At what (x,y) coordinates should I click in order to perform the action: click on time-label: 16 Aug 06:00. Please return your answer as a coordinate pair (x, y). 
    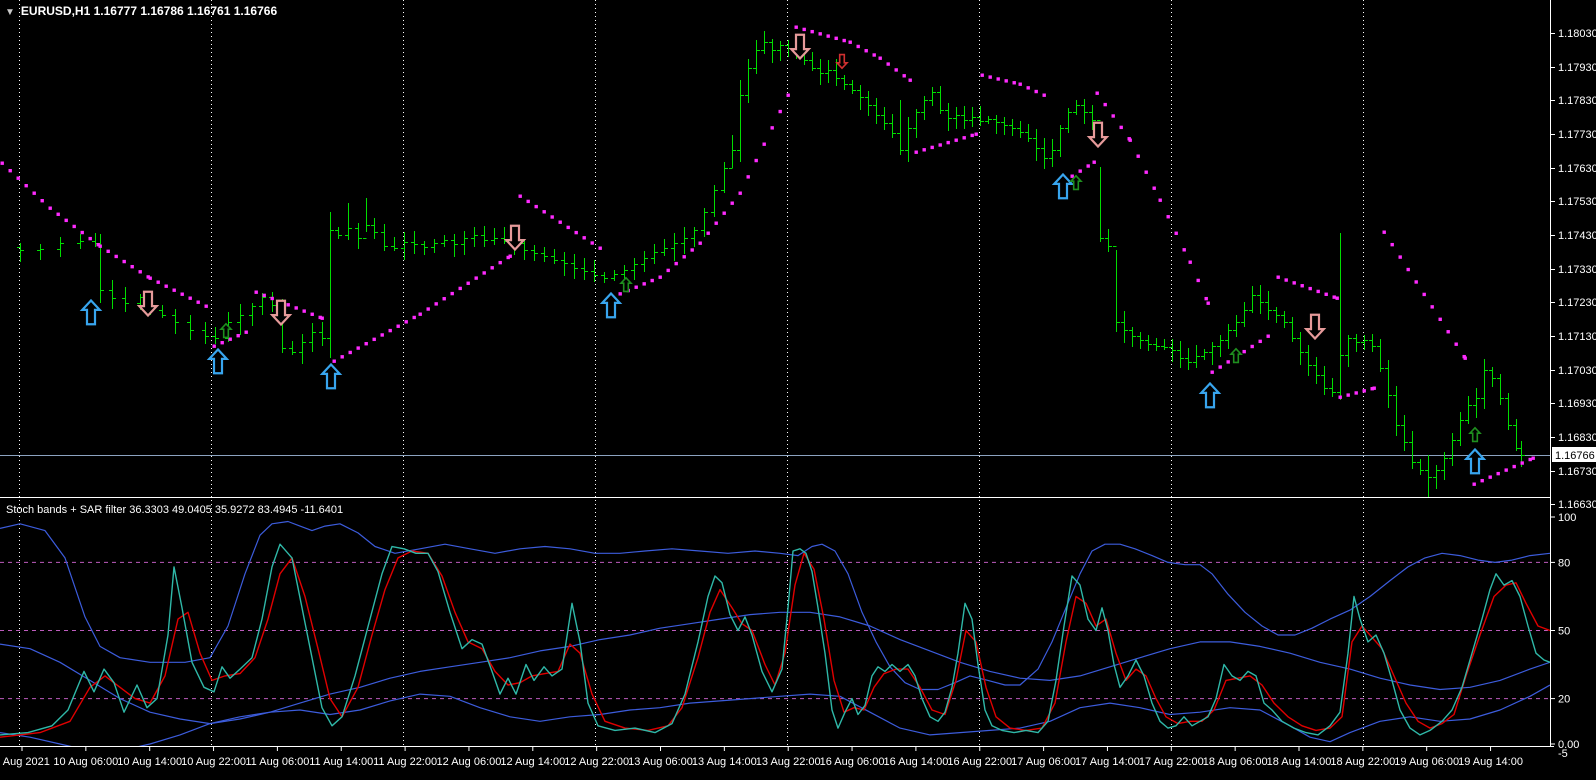
    Looking at the image, I should click on (852, 762).